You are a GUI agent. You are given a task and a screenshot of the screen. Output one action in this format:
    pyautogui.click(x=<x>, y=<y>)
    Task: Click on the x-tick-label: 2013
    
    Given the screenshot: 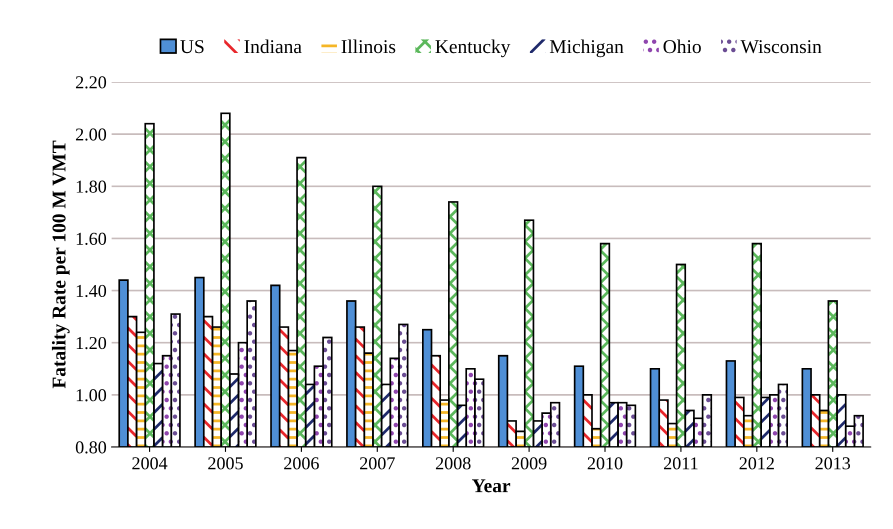 What is the action you would take?
    pyautogui.click(x=832, y=463)
    